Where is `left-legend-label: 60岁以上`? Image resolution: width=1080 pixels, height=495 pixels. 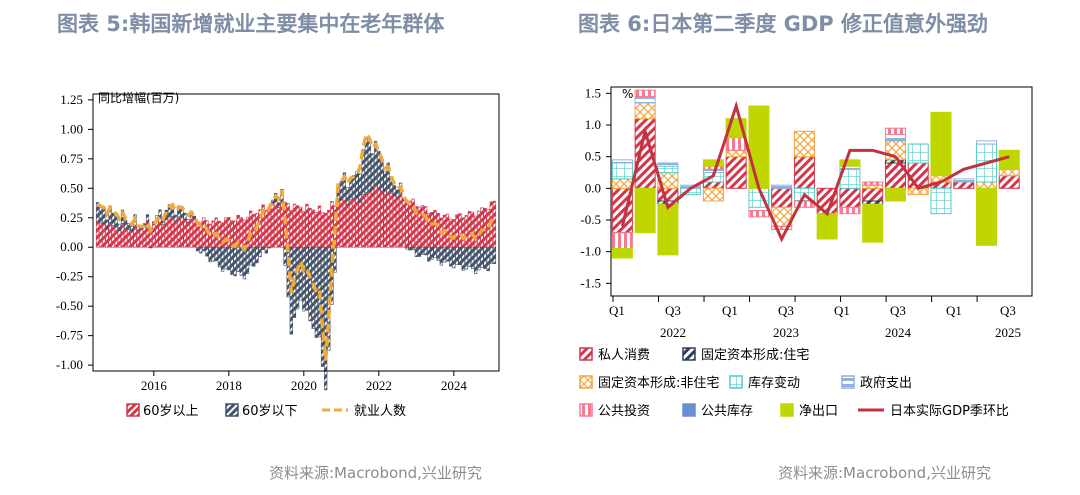
left-legend-label: 60岁以上 is located at coordinates (171, 411).